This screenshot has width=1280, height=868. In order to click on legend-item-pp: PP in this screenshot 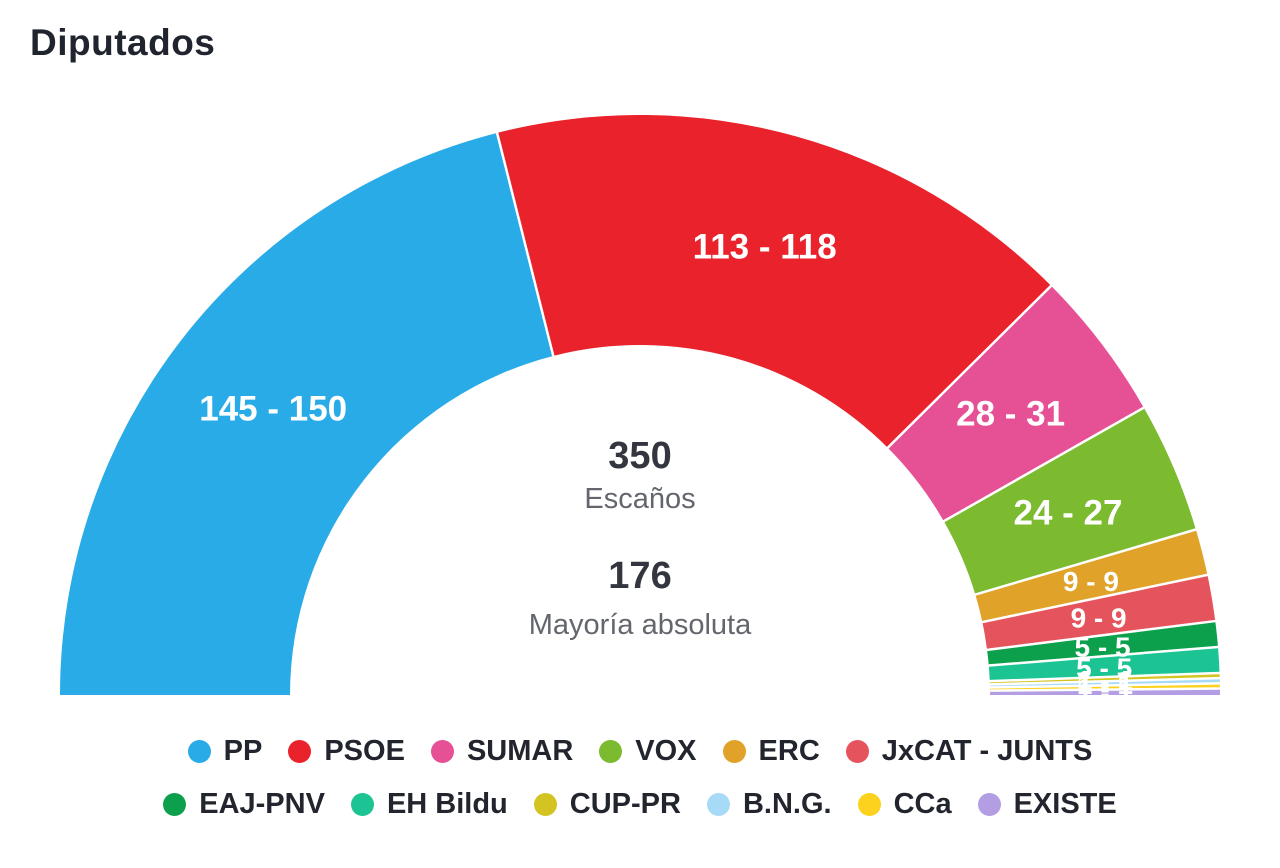, I will do `click(225, 751)`.